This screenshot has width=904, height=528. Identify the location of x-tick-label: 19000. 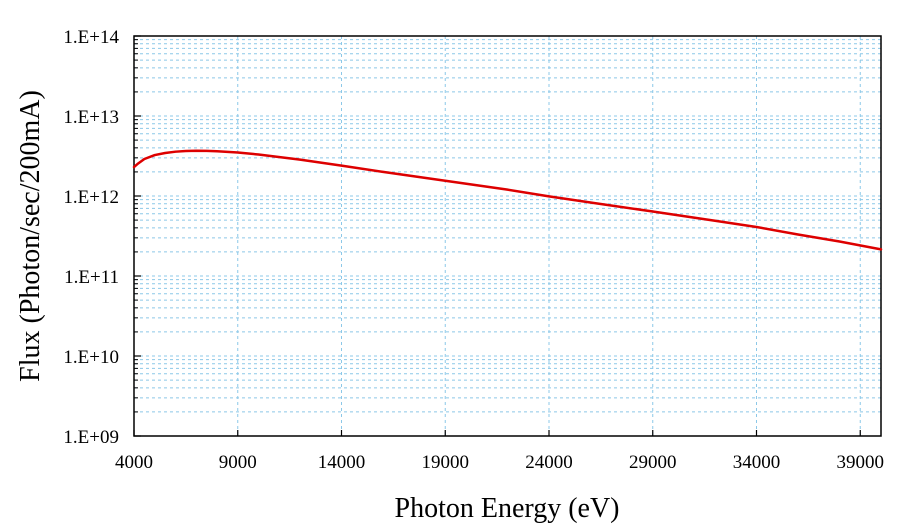
(446, 462).